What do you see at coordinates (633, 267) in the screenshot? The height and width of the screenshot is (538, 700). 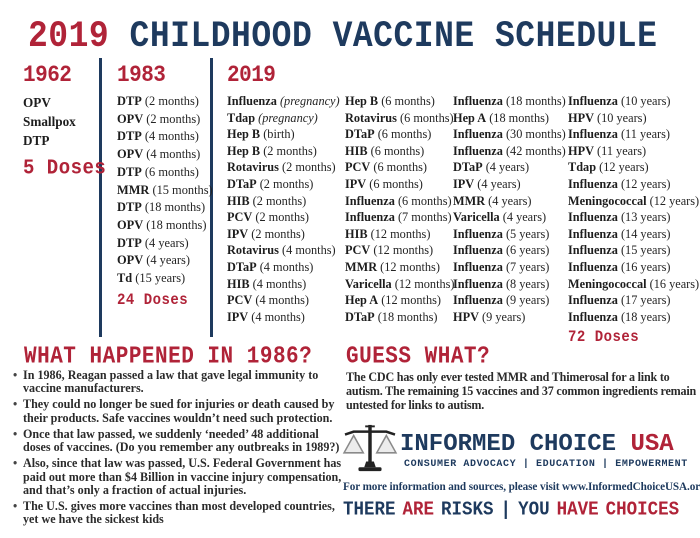 I see `vaccine-item: Influenza (16 years)` at bounding box center [633, 267].